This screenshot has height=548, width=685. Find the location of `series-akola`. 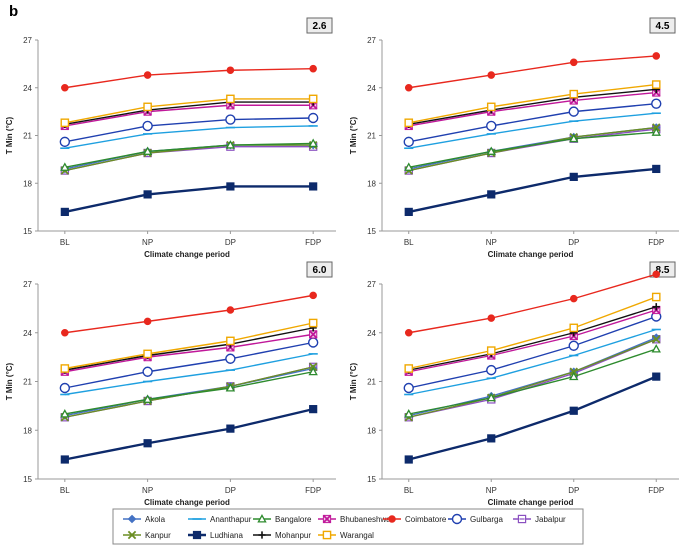

series-akola is located at coordinates (532, 376).